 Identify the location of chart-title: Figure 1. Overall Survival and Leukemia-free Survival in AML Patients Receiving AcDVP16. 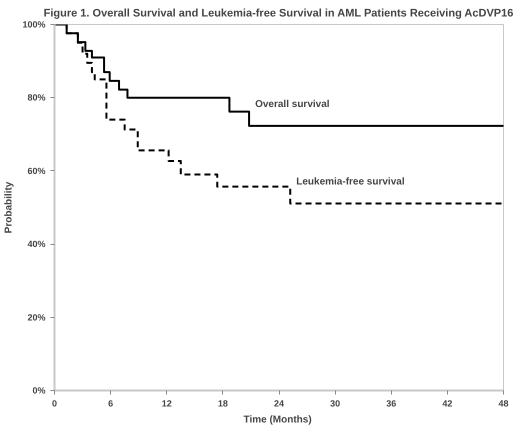
(279, 14).